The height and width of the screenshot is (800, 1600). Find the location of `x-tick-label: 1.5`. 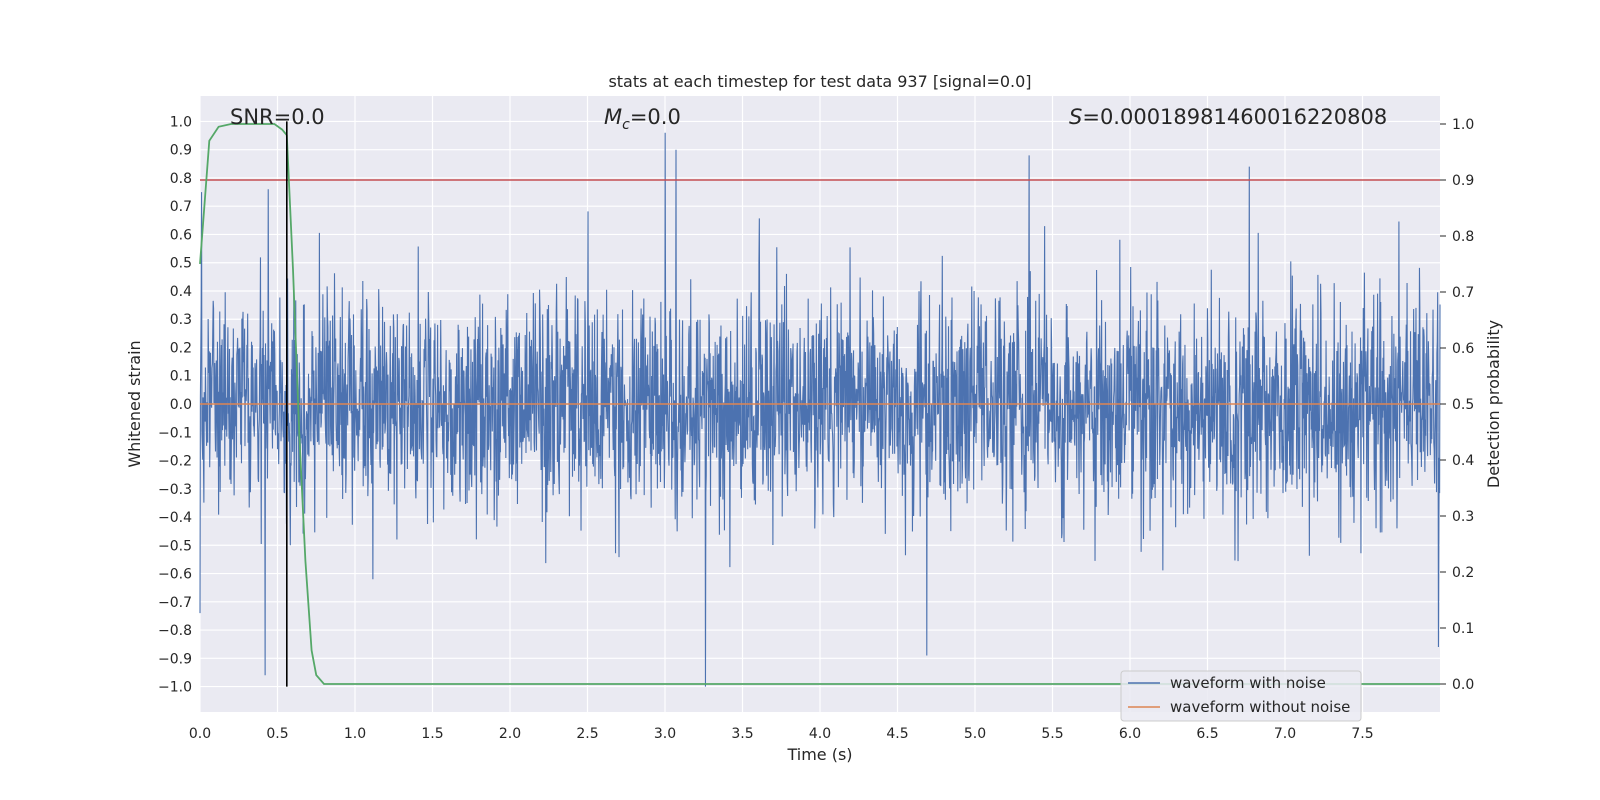

x-tick-label: 1.5 is located at coordinates (432, 734).